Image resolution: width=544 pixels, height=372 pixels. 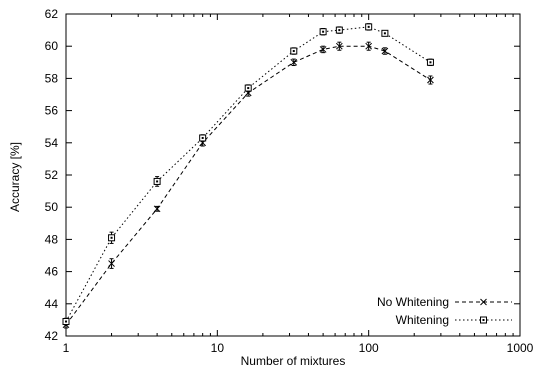 What do you see at coordinates (52, 175) in the screenshot?
I see `y-tick-label: 52` at bounding box center [52, 175].